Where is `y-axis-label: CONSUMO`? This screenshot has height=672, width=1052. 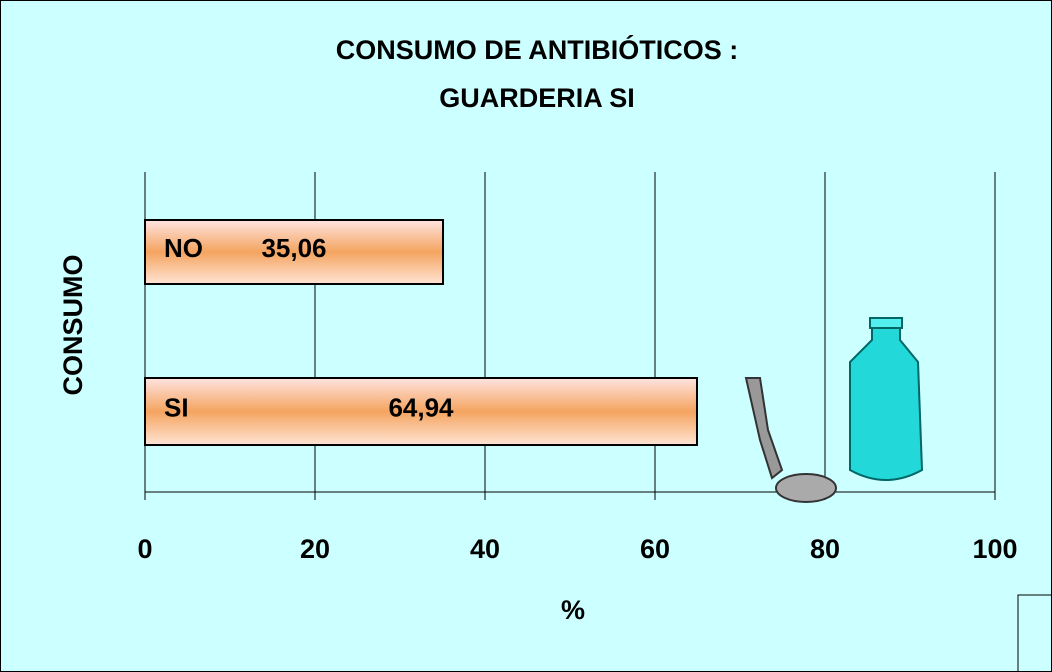 y-axis-label: CONSUMO is located at coordinates (73, 325).